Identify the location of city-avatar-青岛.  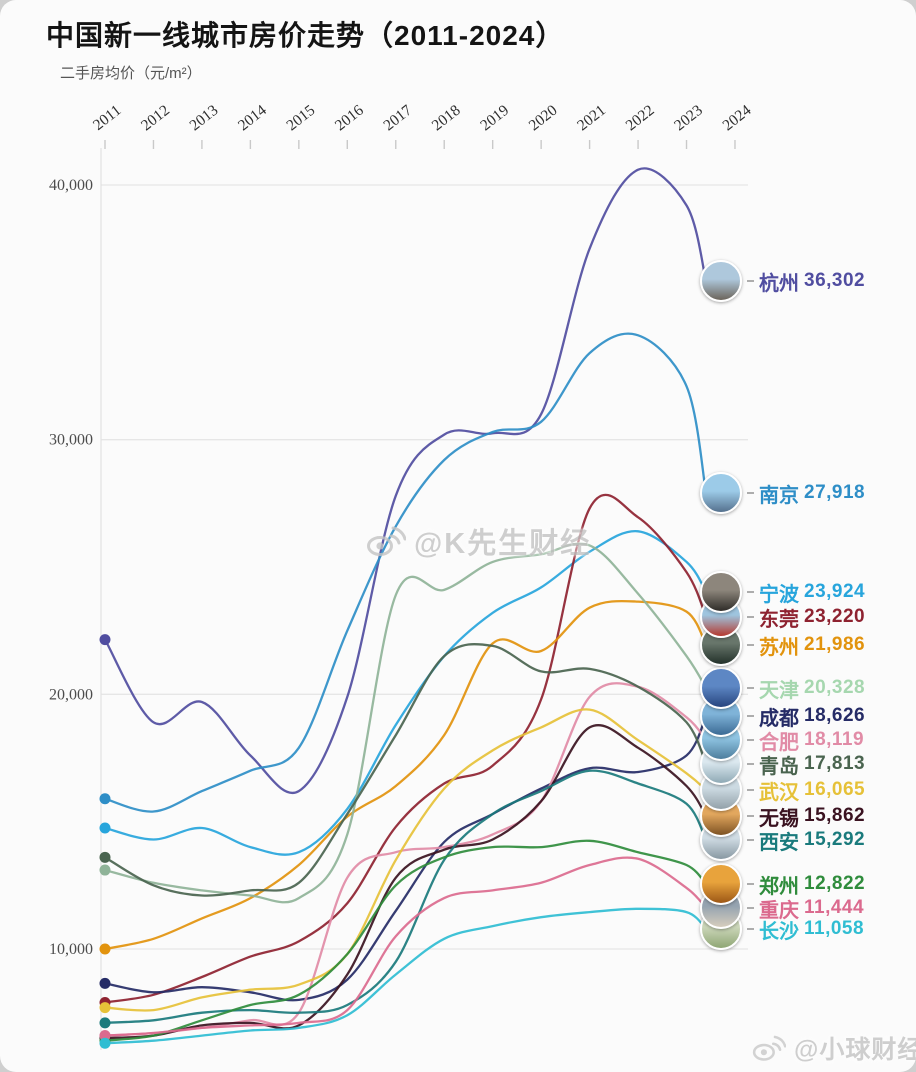
(721, 764).